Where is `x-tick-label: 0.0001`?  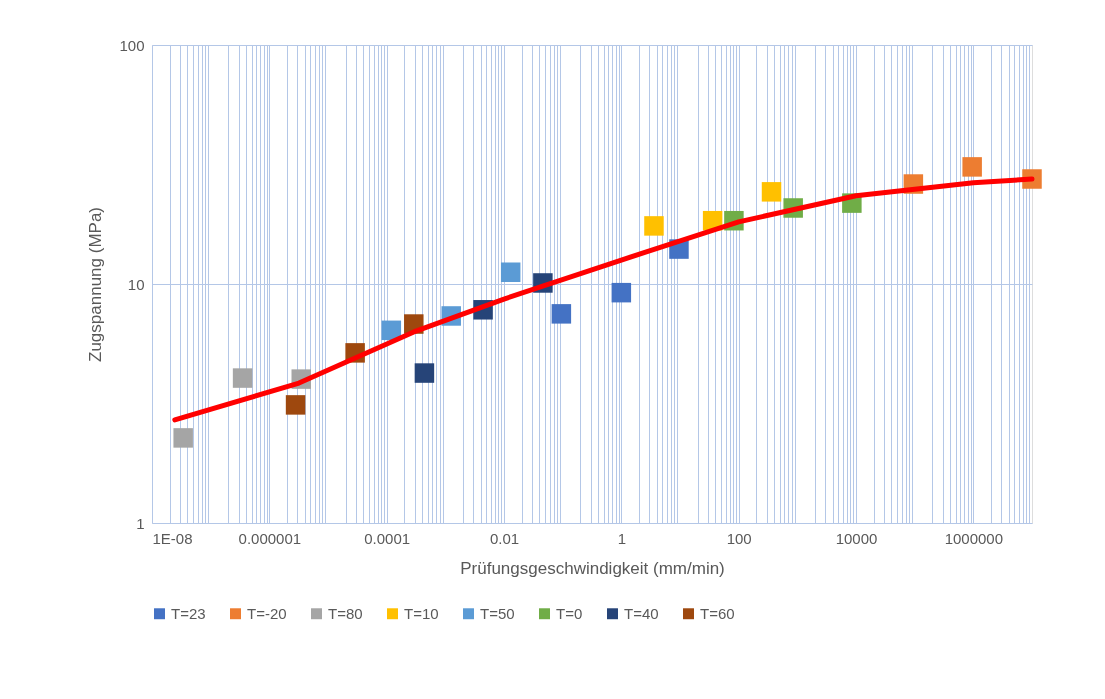 x-tick-label: 0.0001 is located at coordinates (387, 538).